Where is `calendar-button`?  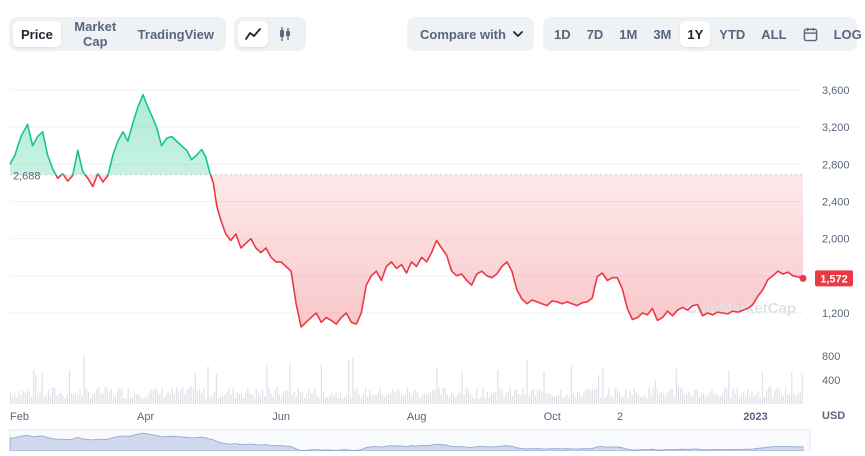
calendar-button is located at coordinates (810, 34).